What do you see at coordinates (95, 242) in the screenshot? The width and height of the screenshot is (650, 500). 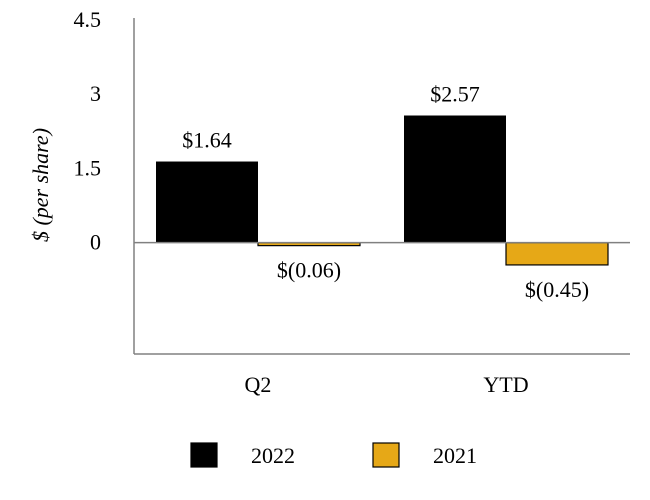 I see `y-tick-label: 0` at bounding box center [95, 242].